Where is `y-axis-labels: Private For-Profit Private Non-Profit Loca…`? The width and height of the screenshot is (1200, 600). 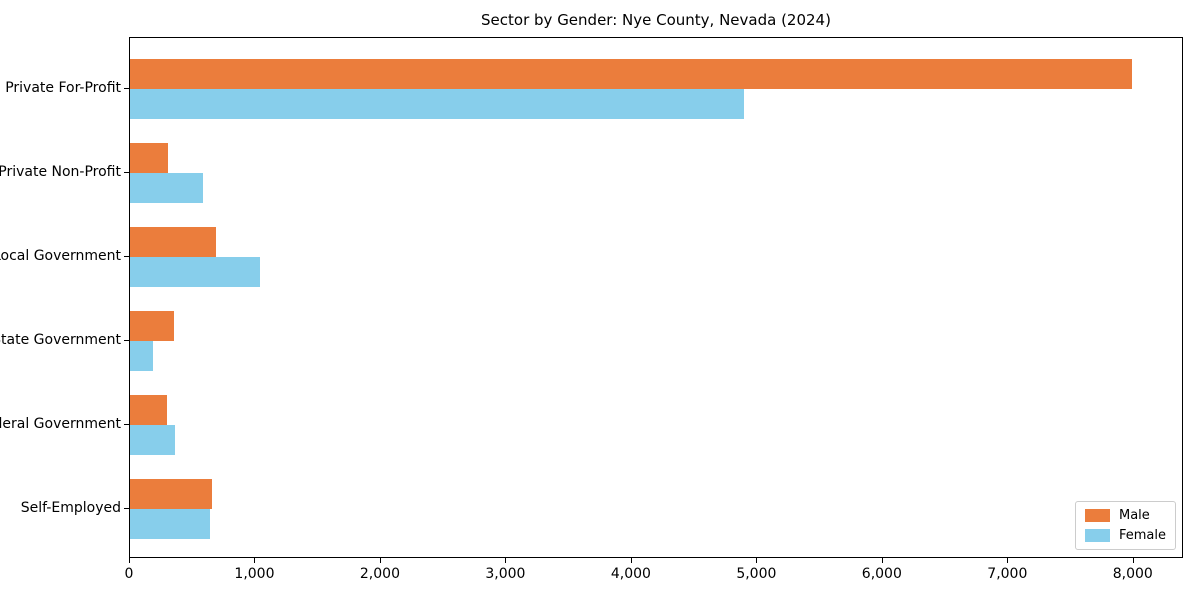 y-axis-labels: Private For-Profit Private Non-Profit Loca… is located at coordinates (60, 297).